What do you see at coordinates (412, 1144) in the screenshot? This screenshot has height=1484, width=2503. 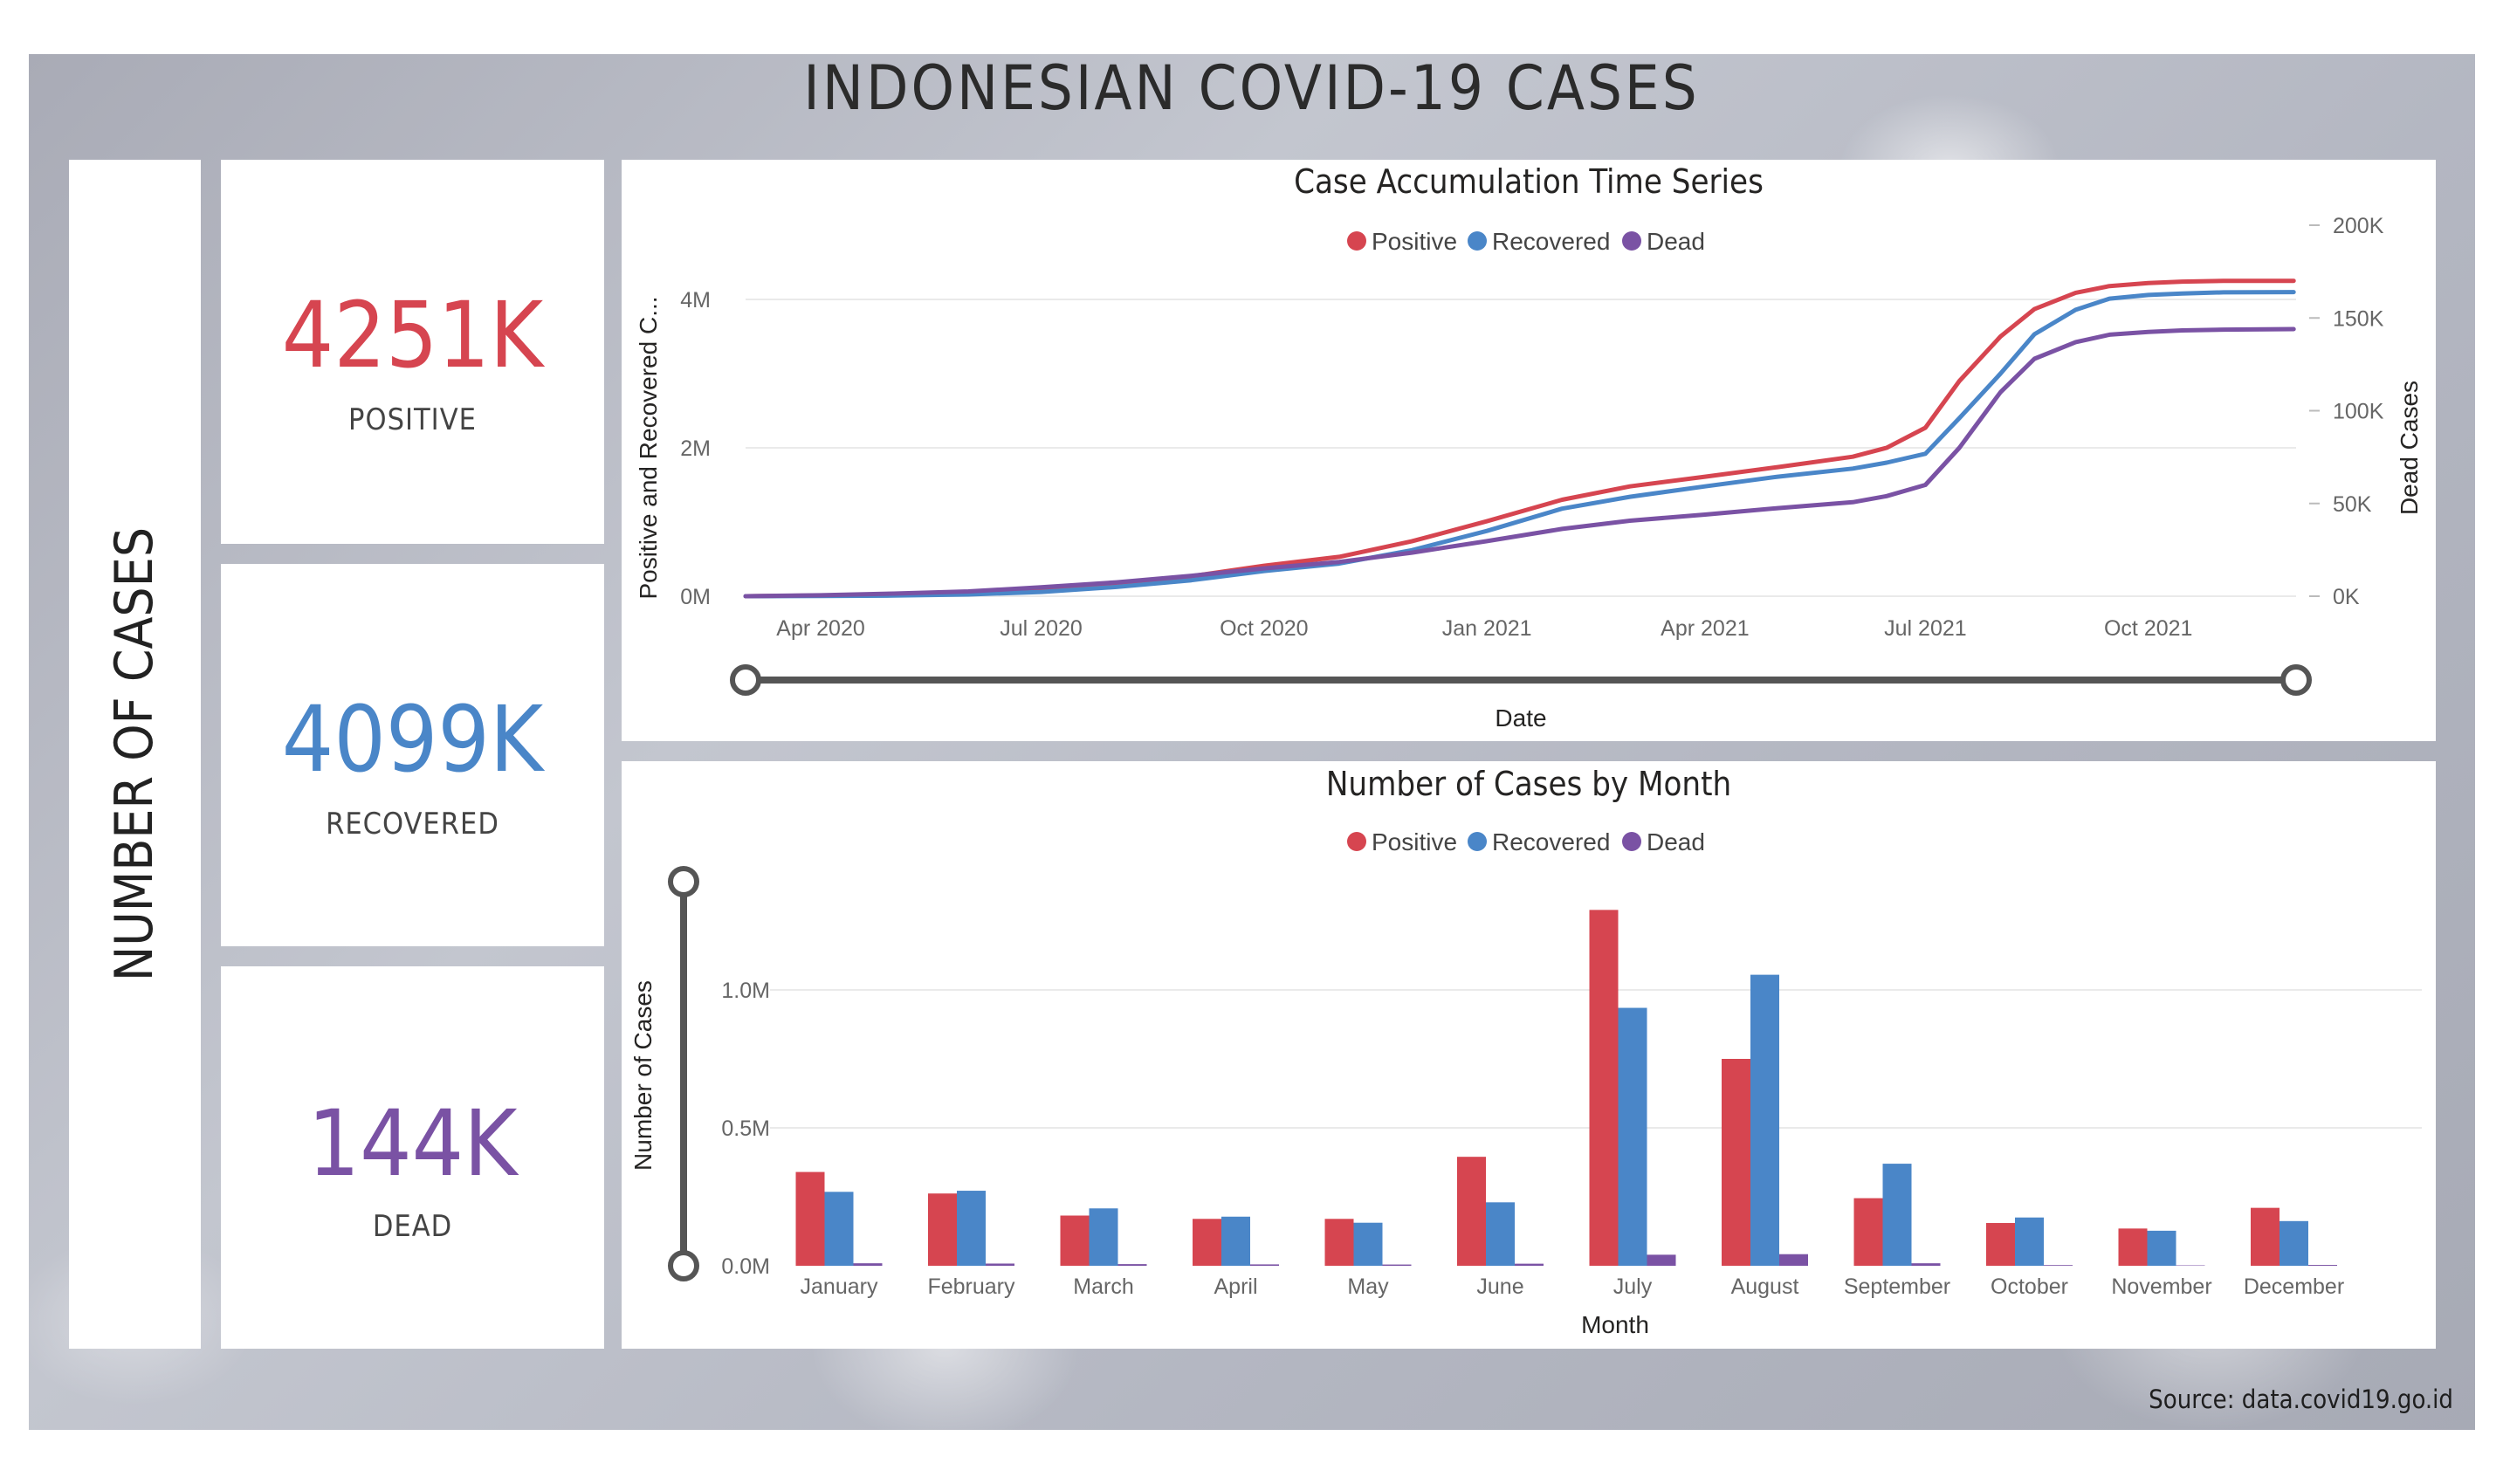 I see `kpi-value-dead: 144K` at bounding box center [412, 1144].